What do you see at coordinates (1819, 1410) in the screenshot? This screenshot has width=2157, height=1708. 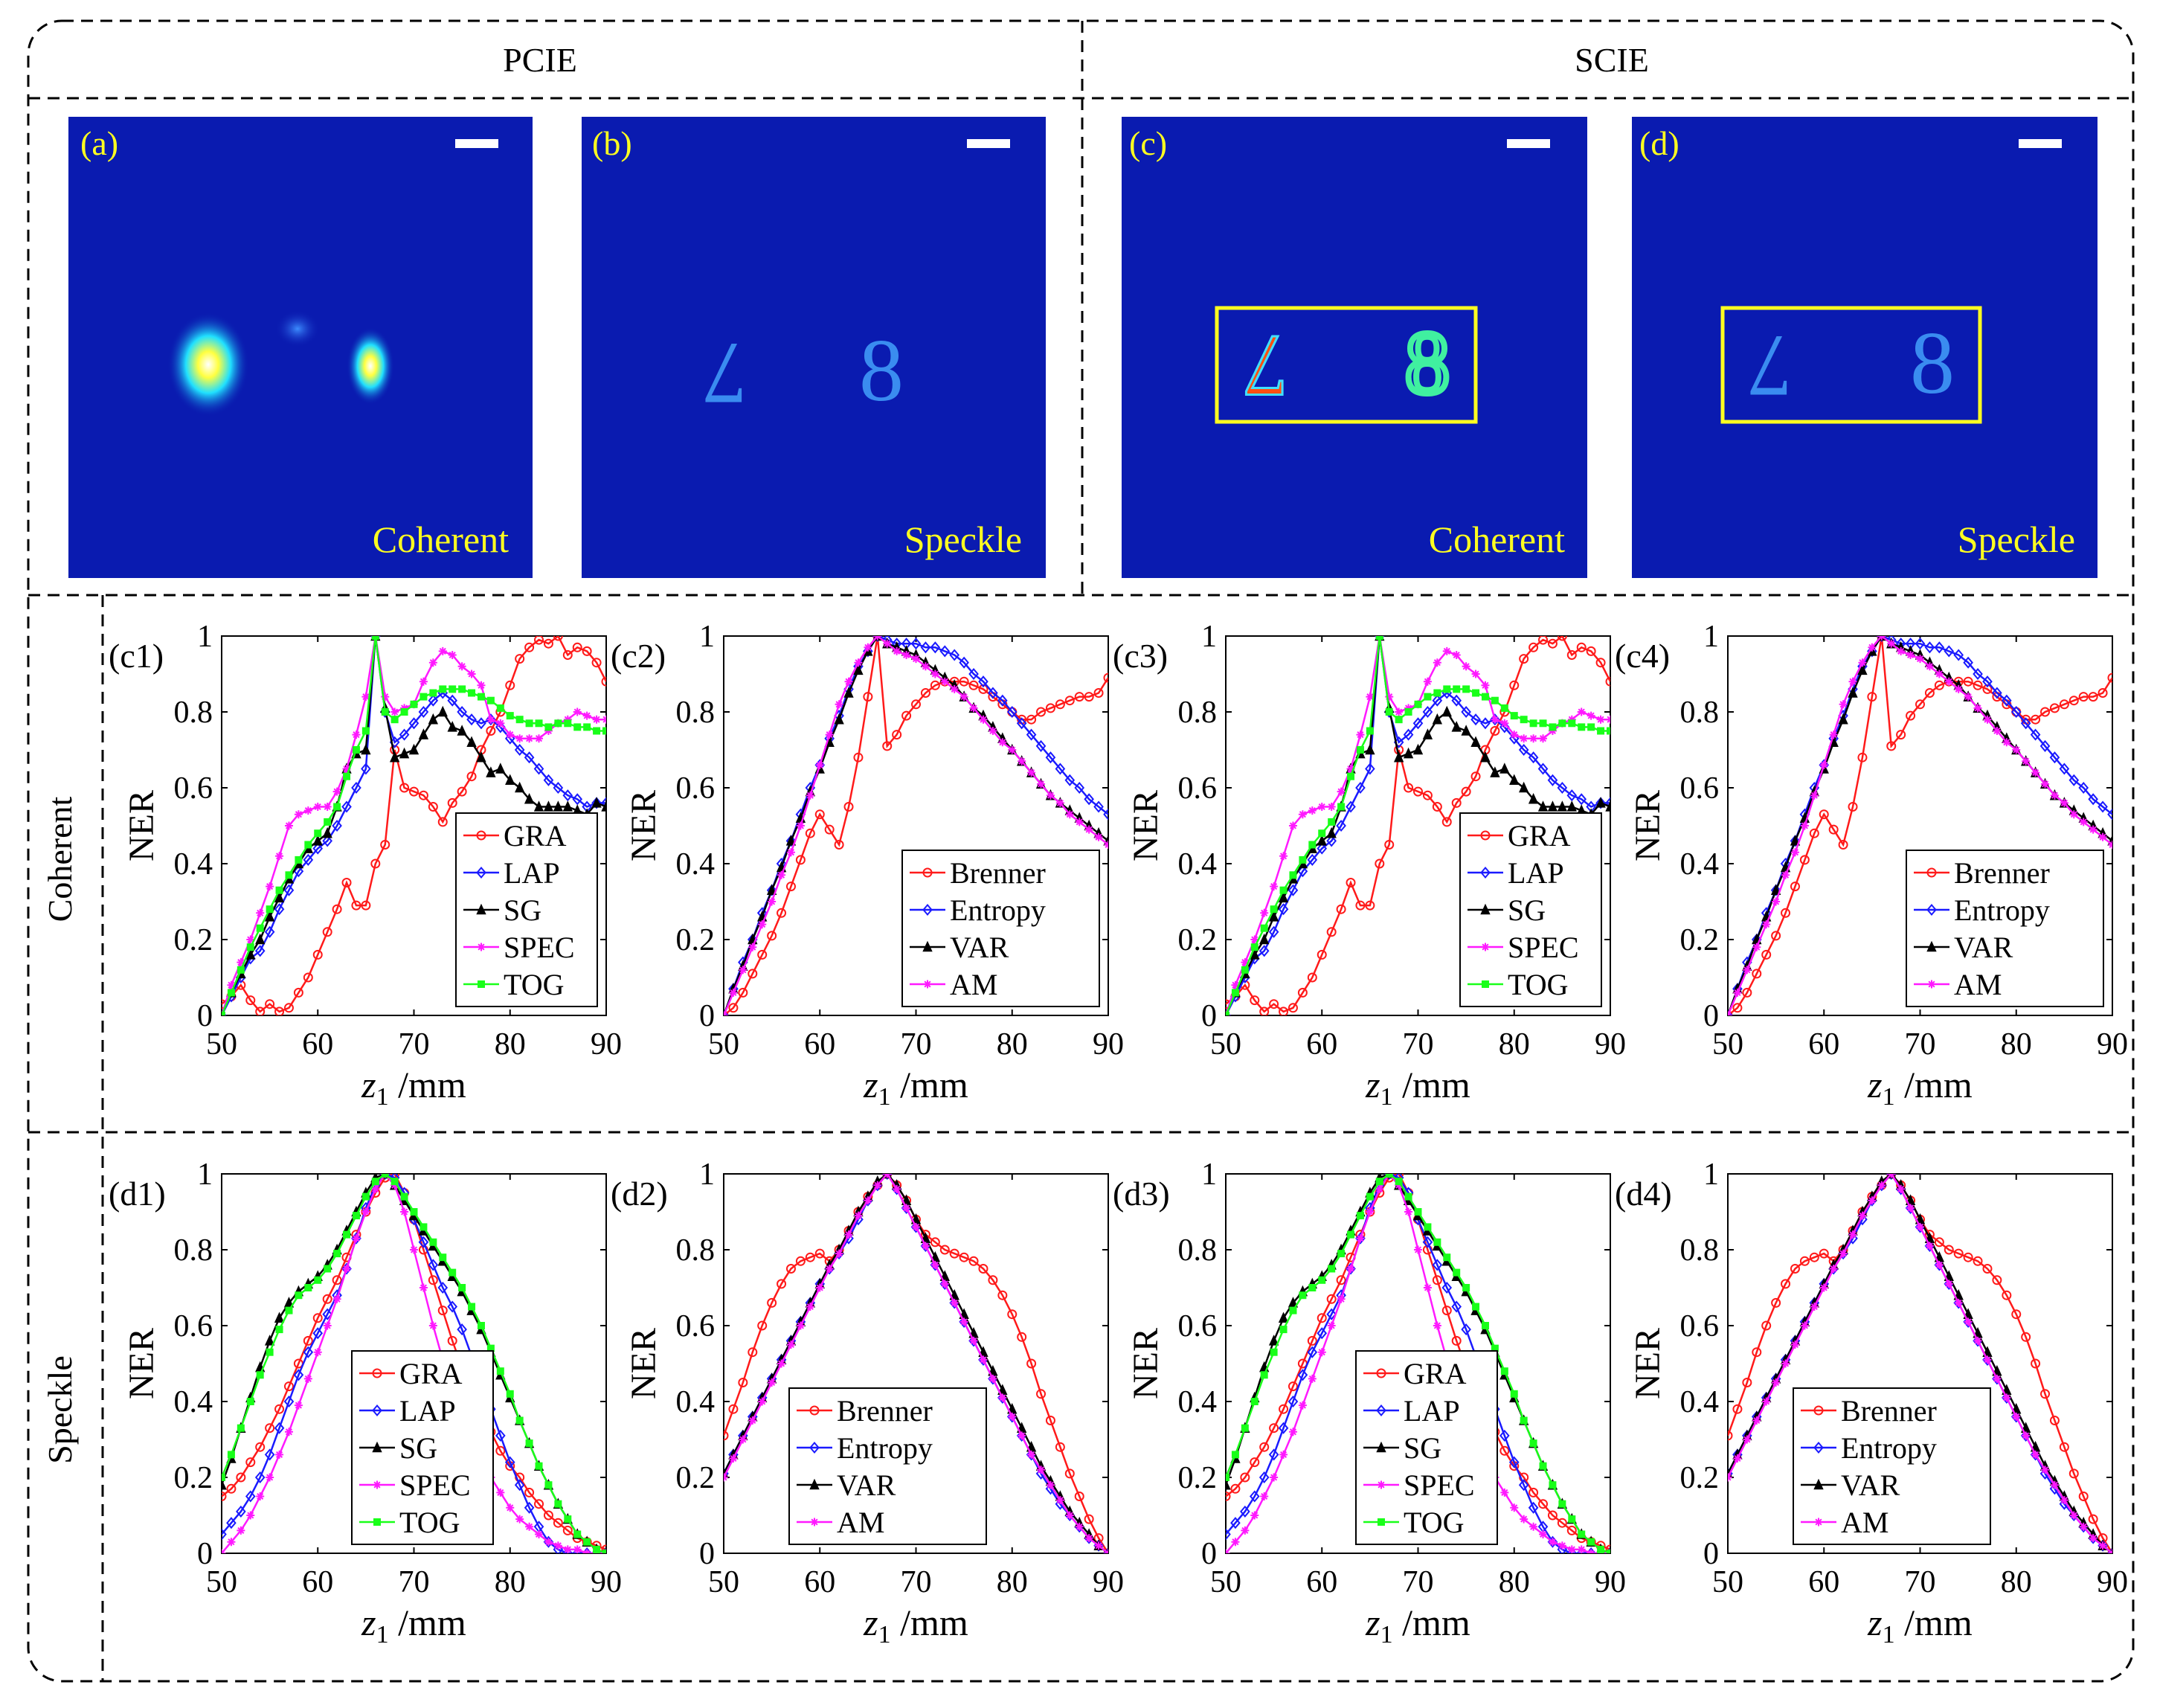 I see `chart-d4-legend-marker-brenner` at bounding box center [1819, 1410].